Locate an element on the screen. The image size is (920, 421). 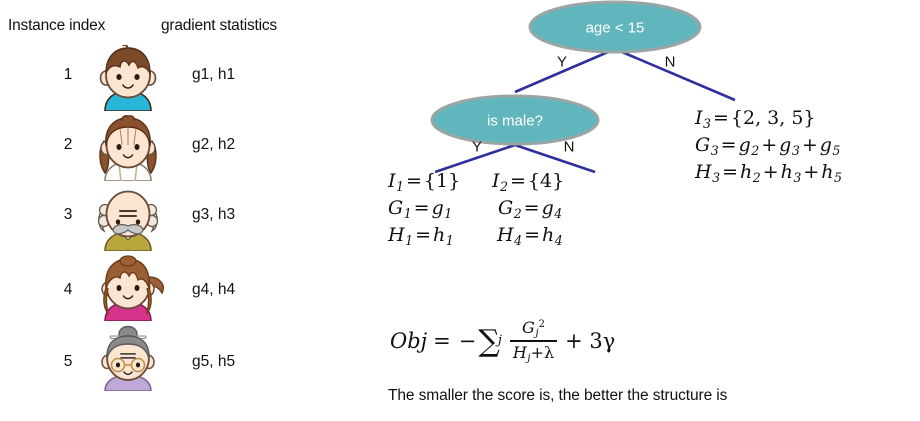
leaf-2-stats: I2 = {4} G2 = g4 H4 = h4 is located at coordinates (528, 208).